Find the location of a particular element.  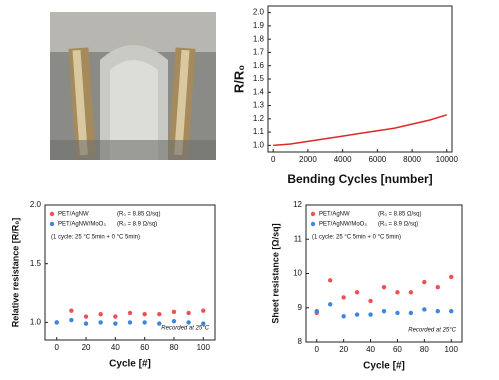

legend-note: (R₀ = 8.85 Ω/sq) is located at coordinates (400, 215).